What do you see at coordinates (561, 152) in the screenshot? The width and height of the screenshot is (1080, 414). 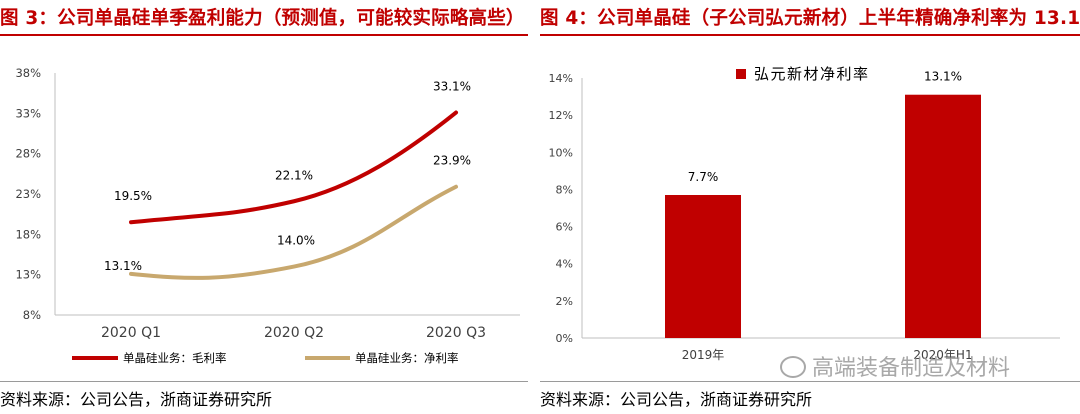 I see `y-tick-label: 10%` at bounding box center [561, 152].